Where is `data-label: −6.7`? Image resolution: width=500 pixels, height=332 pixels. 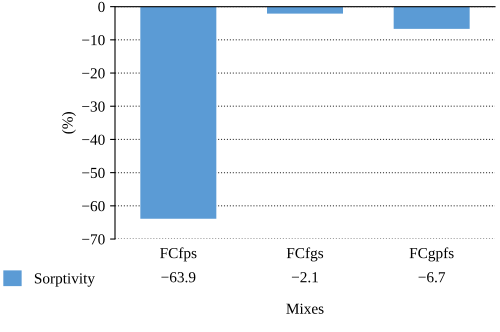
data-label: −6.7 is located at coordinates (432, 277).